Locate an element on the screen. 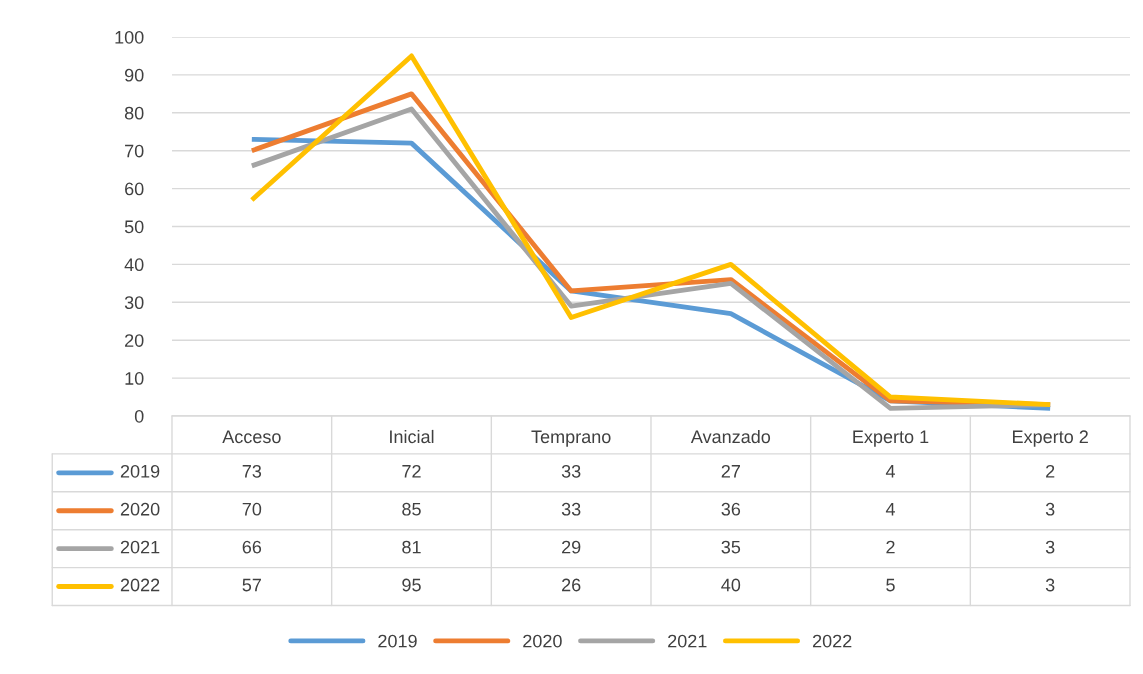 The width and height of the screenshot is (1143, 674). legend-label: 2019 is located at coordinates (140, 471).